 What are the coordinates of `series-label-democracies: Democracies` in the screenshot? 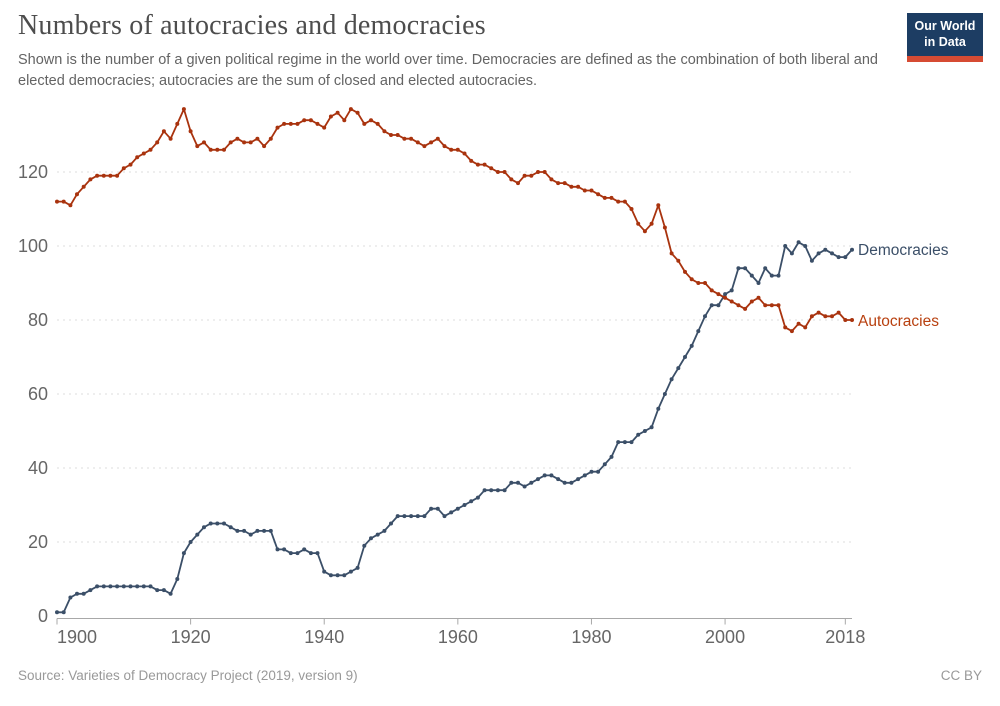 It's located at (903, 250).